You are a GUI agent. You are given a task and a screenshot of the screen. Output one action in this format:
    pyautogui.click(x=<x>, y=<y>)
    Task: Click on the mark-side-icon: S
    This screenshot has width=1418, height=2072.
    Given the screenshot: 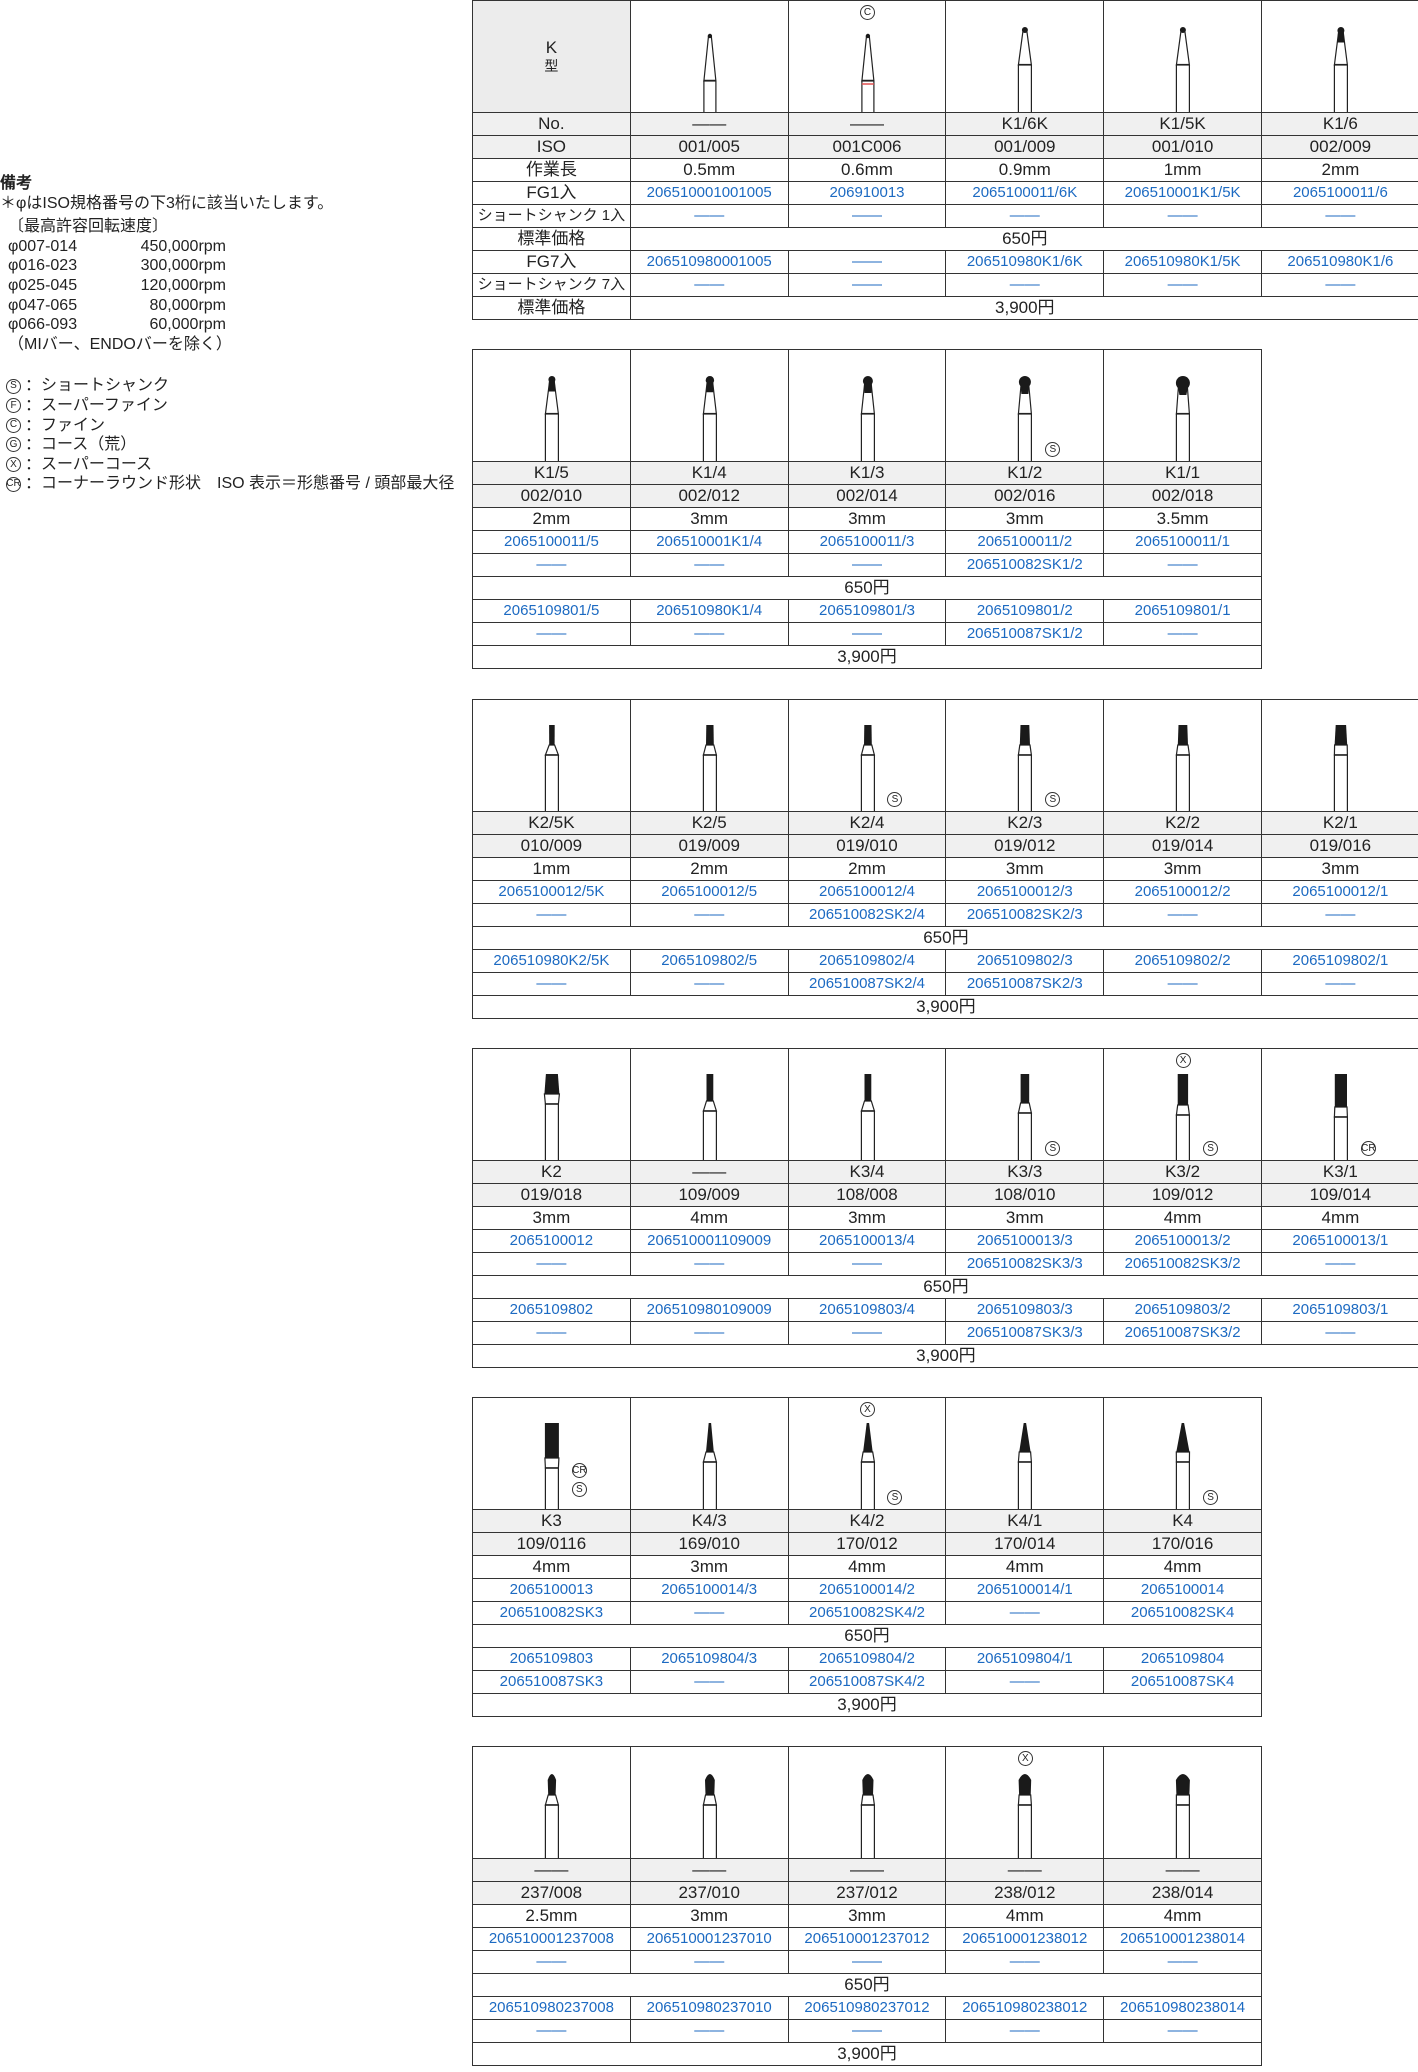 What is the action you would take?
    pyautogui.click(x=895, y=1497)
    